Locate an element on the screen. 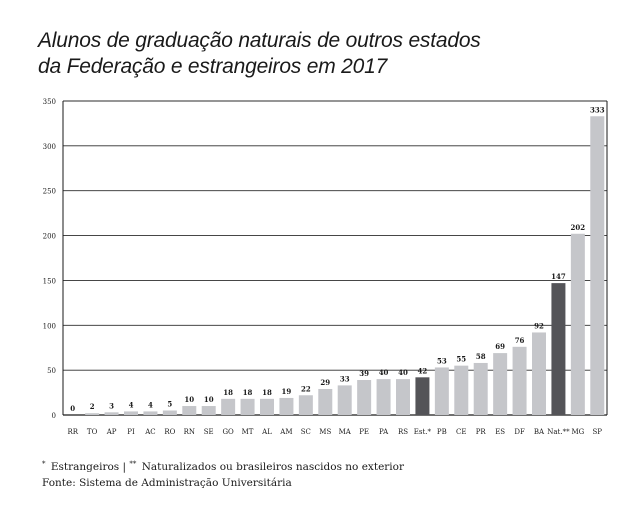  x-tick-label-sp: SP is located at coordinates (598, 432).